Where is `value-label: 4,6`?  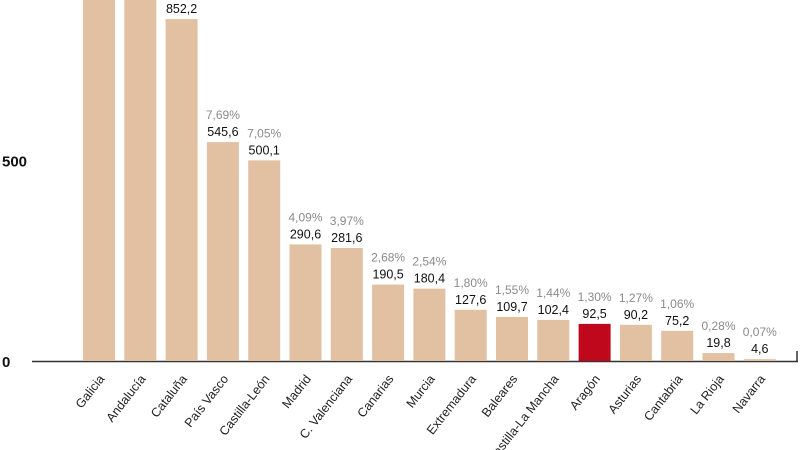
value-label: 4,6 is located at coordinates (759, 349).